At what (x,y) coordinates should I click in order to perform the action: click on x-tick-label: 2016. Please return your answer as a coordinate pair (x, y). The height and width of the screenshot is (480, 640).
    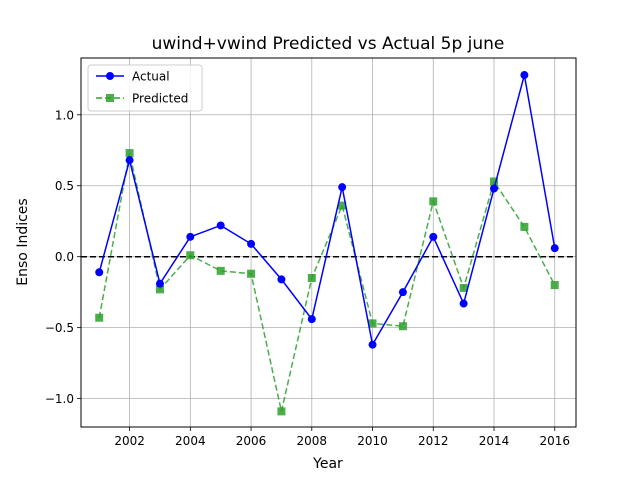
    Looking at the image, I should click on (554, 441).